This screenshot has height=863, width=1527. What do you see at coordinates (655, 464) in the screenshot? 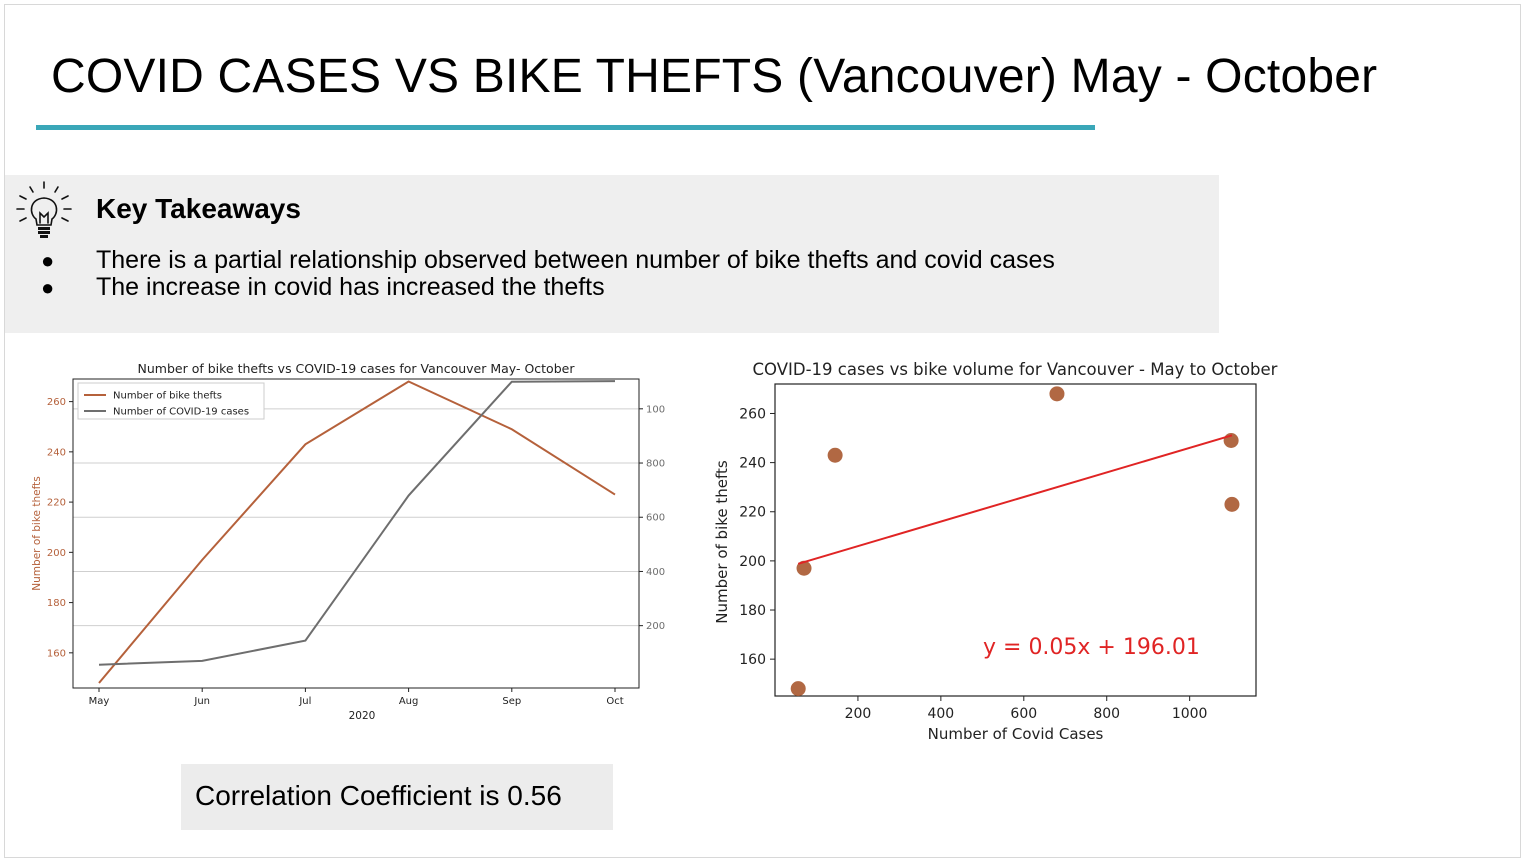
I see `y2-tick-label: 800` at bounding box center [655, 464].